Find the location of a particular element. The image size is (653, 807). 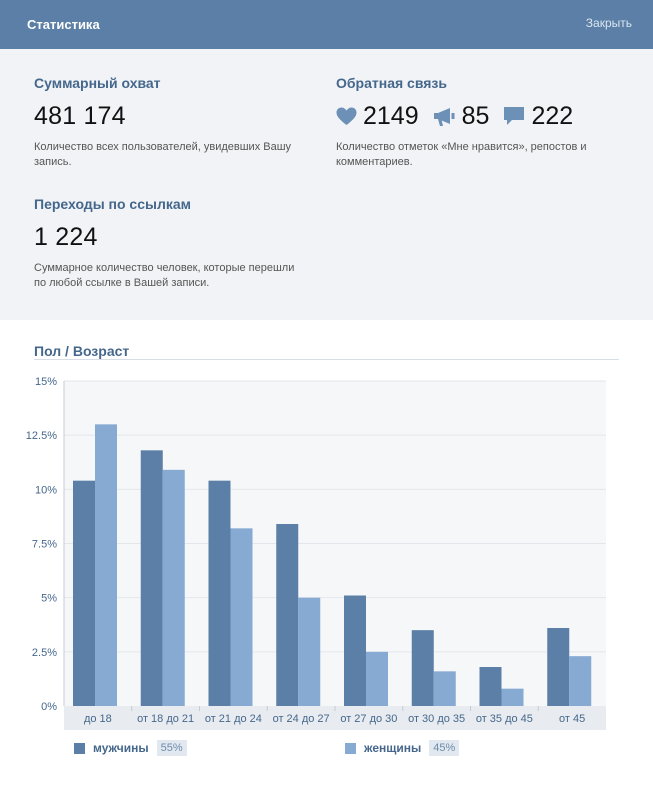

y-tick-label: 7.5% is located at coordinates (44, 545).